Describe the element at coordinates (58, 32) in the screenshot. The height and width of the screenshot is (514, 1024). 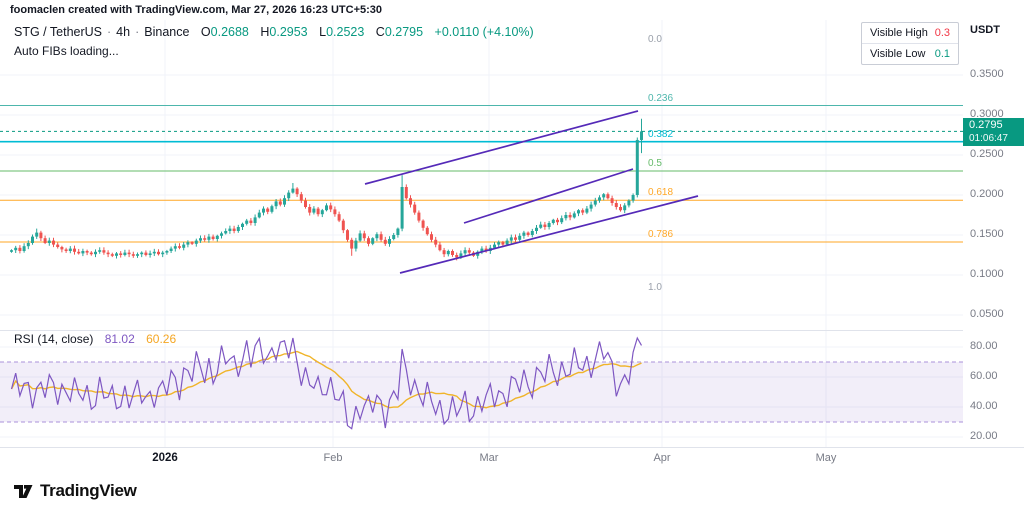
I see `symbol-name: STG / TetherUS` at that location.